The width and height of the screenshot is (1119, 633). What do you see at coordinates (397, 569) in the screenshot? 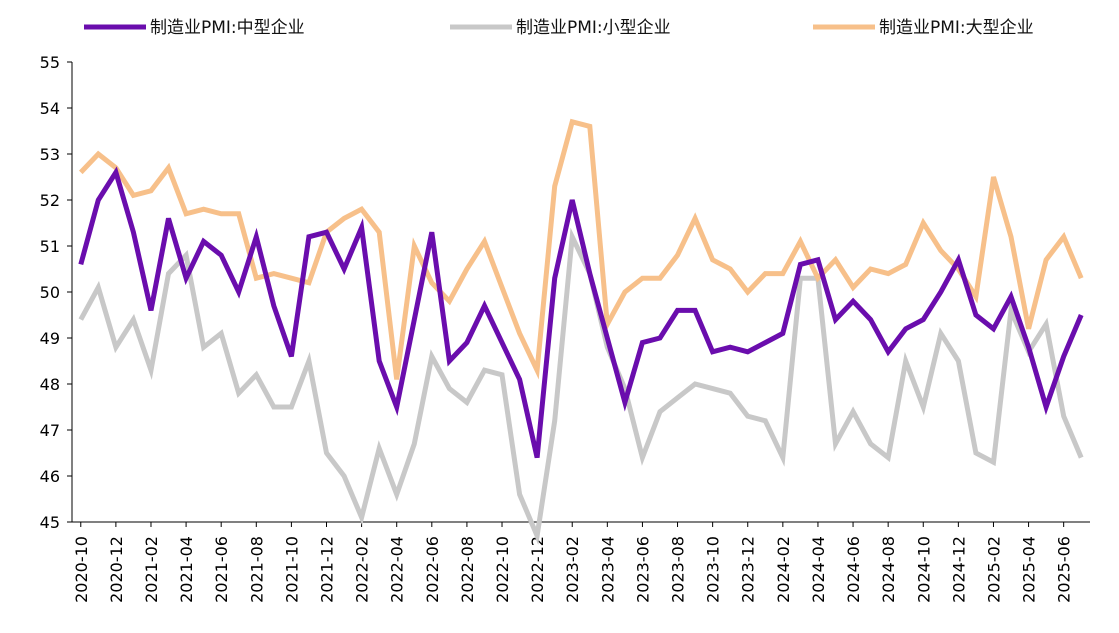
I see `x-tick-label: 2022-04` at bounding box center [397, 569].